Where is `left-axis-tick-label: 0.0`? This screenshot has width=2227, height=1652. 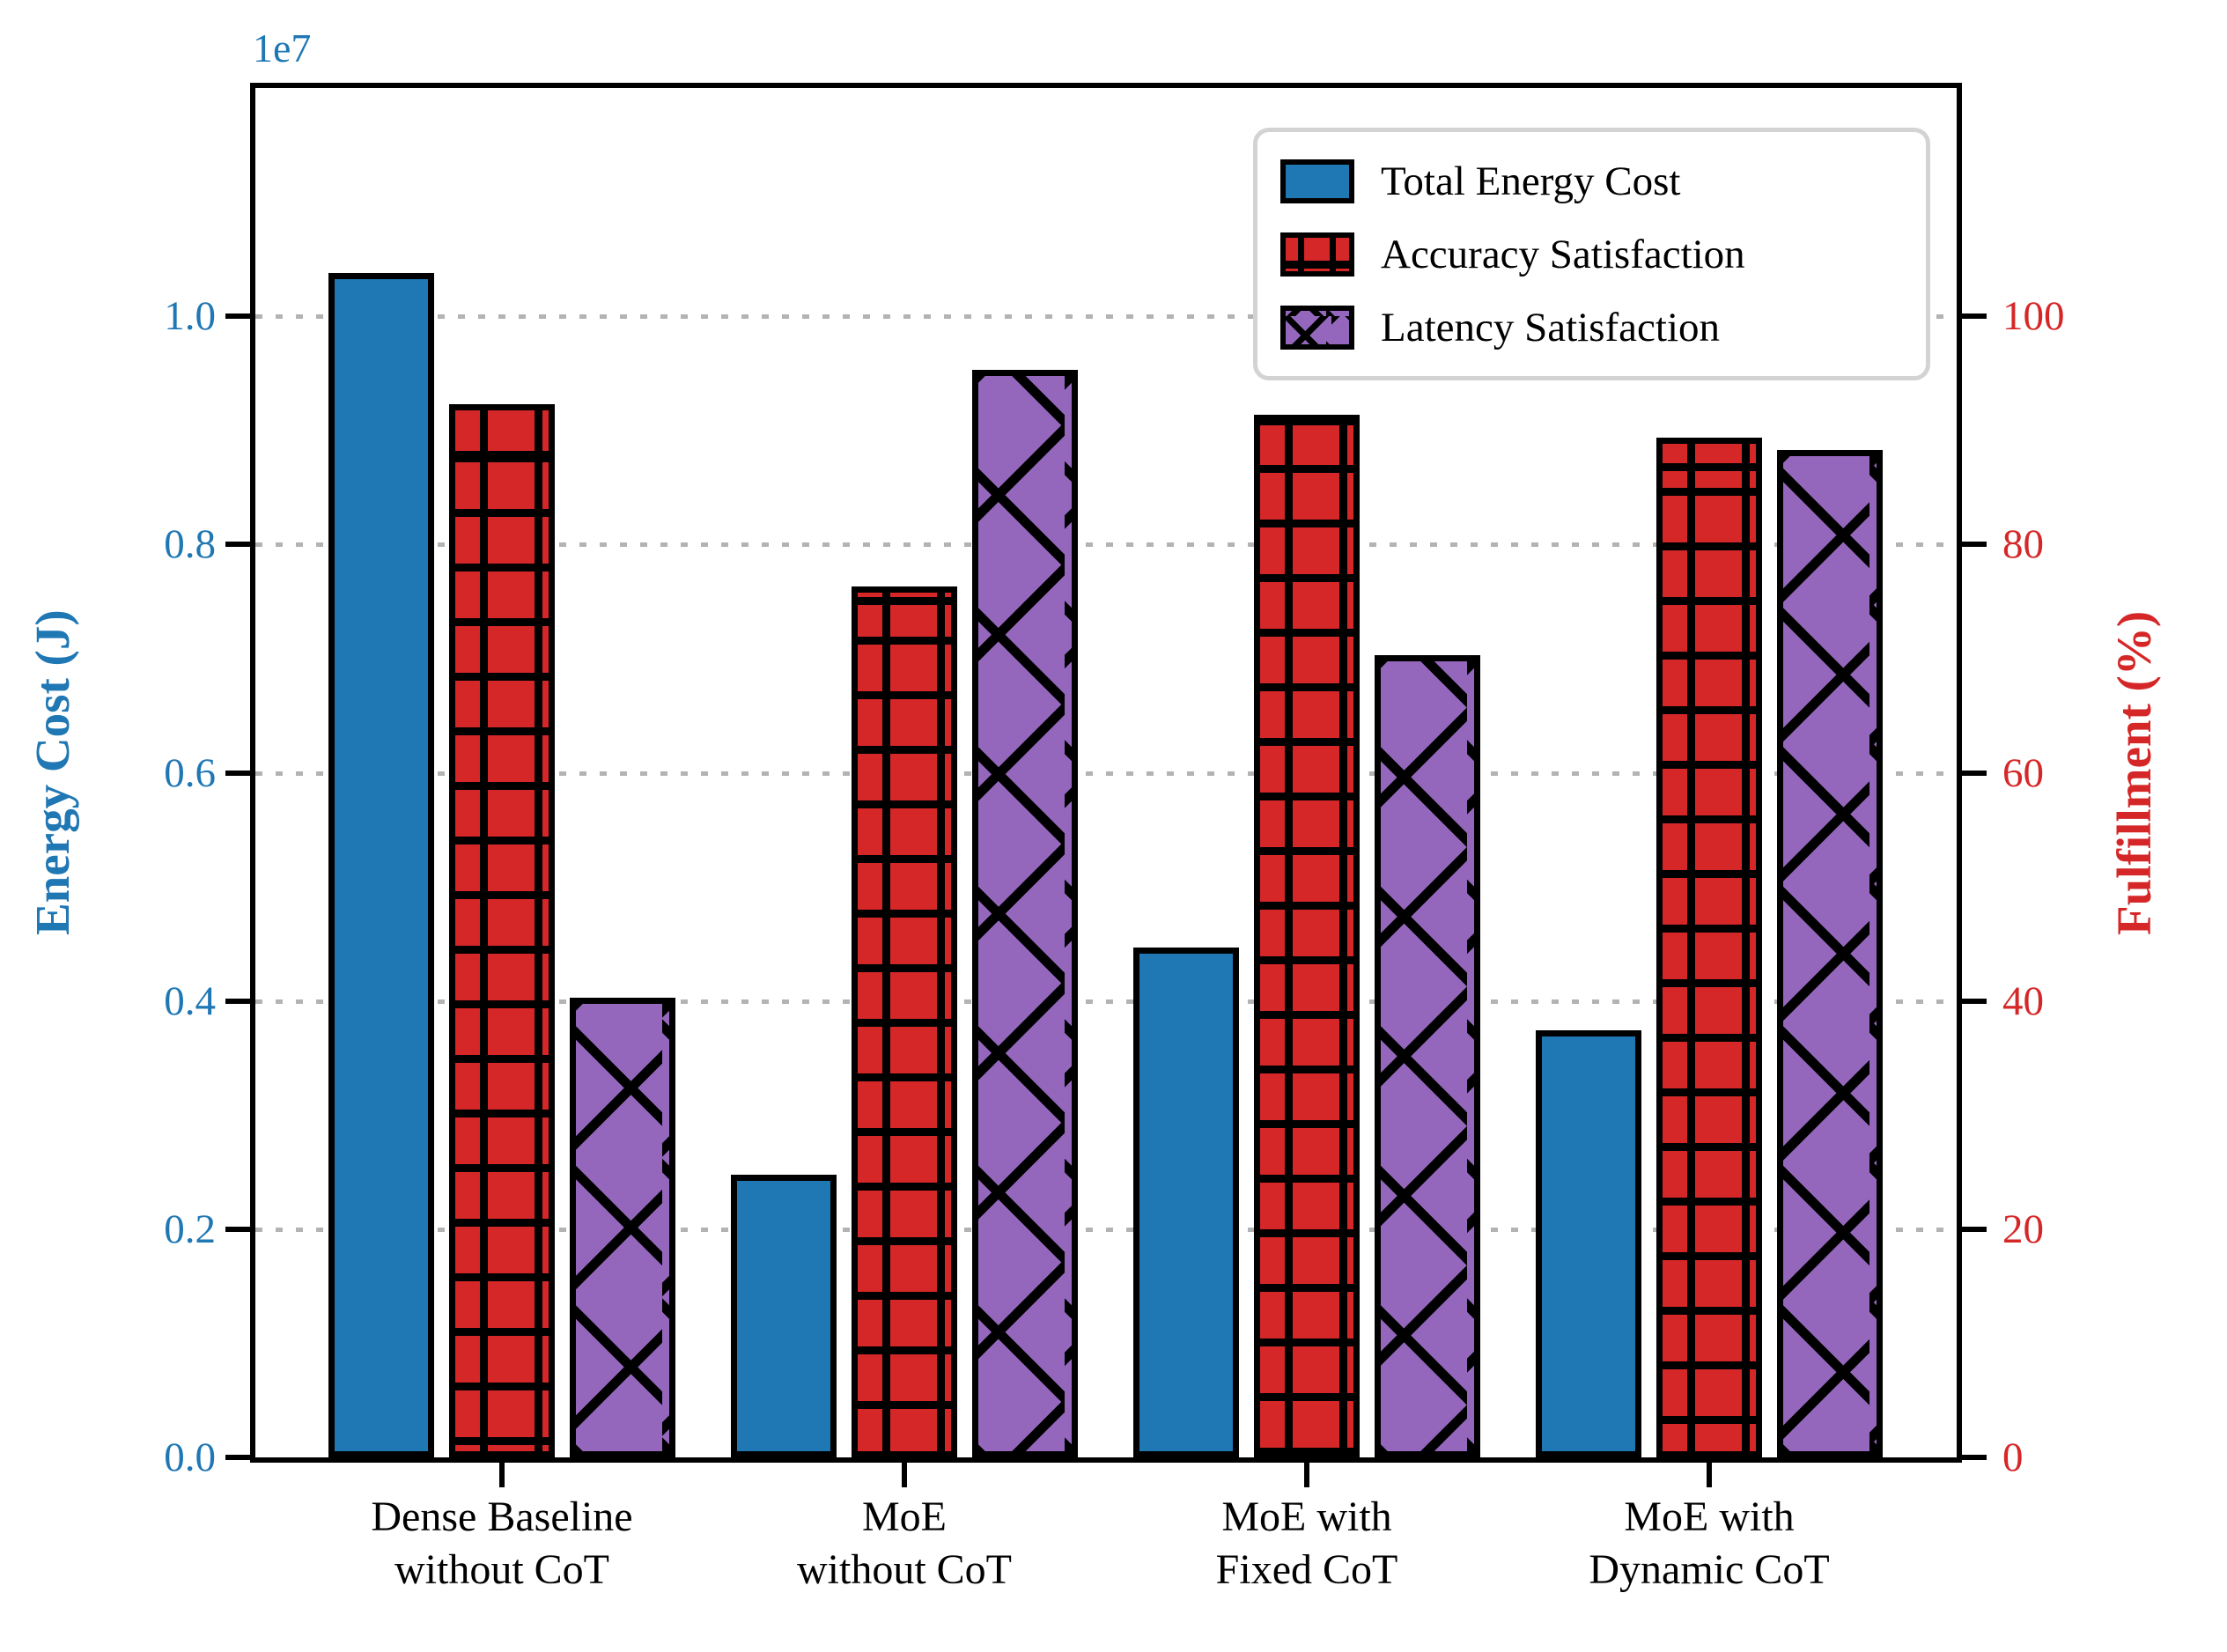
left-axis-tick-label: 0.0 is located at coordinates (190, 1457).